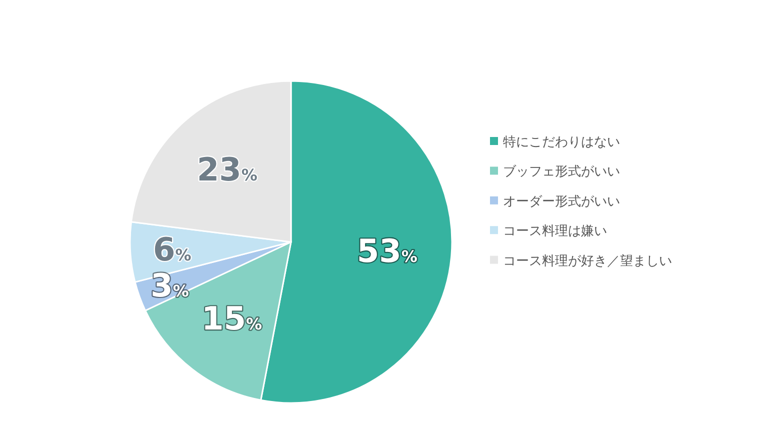 Image resolution: width=770 pixels, height=433 pixels. What do you see at coordinates (587, 261) in the screenshot?
I see `legend-label: コース料理が好き／望ましい` at bounding box center [587, 261].